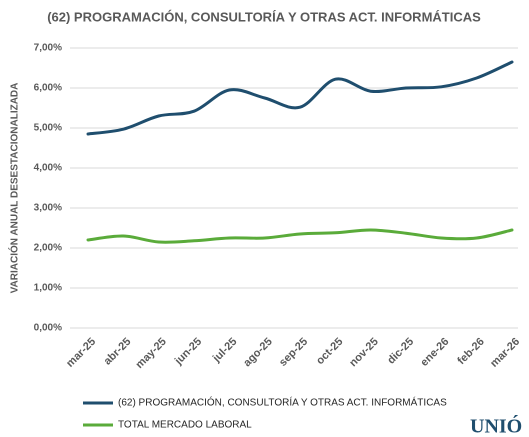 The height and width of the screenshot is (437, 529). Describe the element at coordinates (14, 188) in the screenshot. I see `y-axis-label: VARIACIÓN ANUAL DESESTACIONALIZADA` at that location.